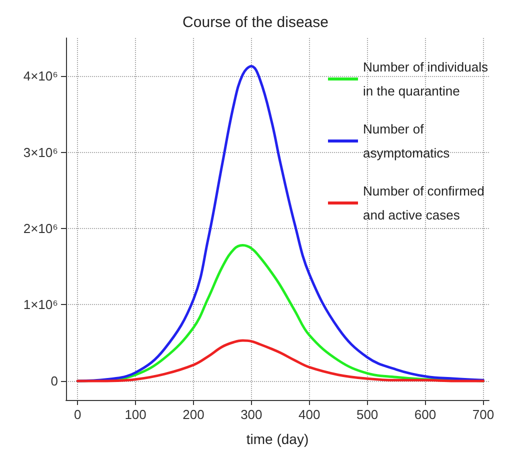  I want to click on line-series, so click(280, 360).